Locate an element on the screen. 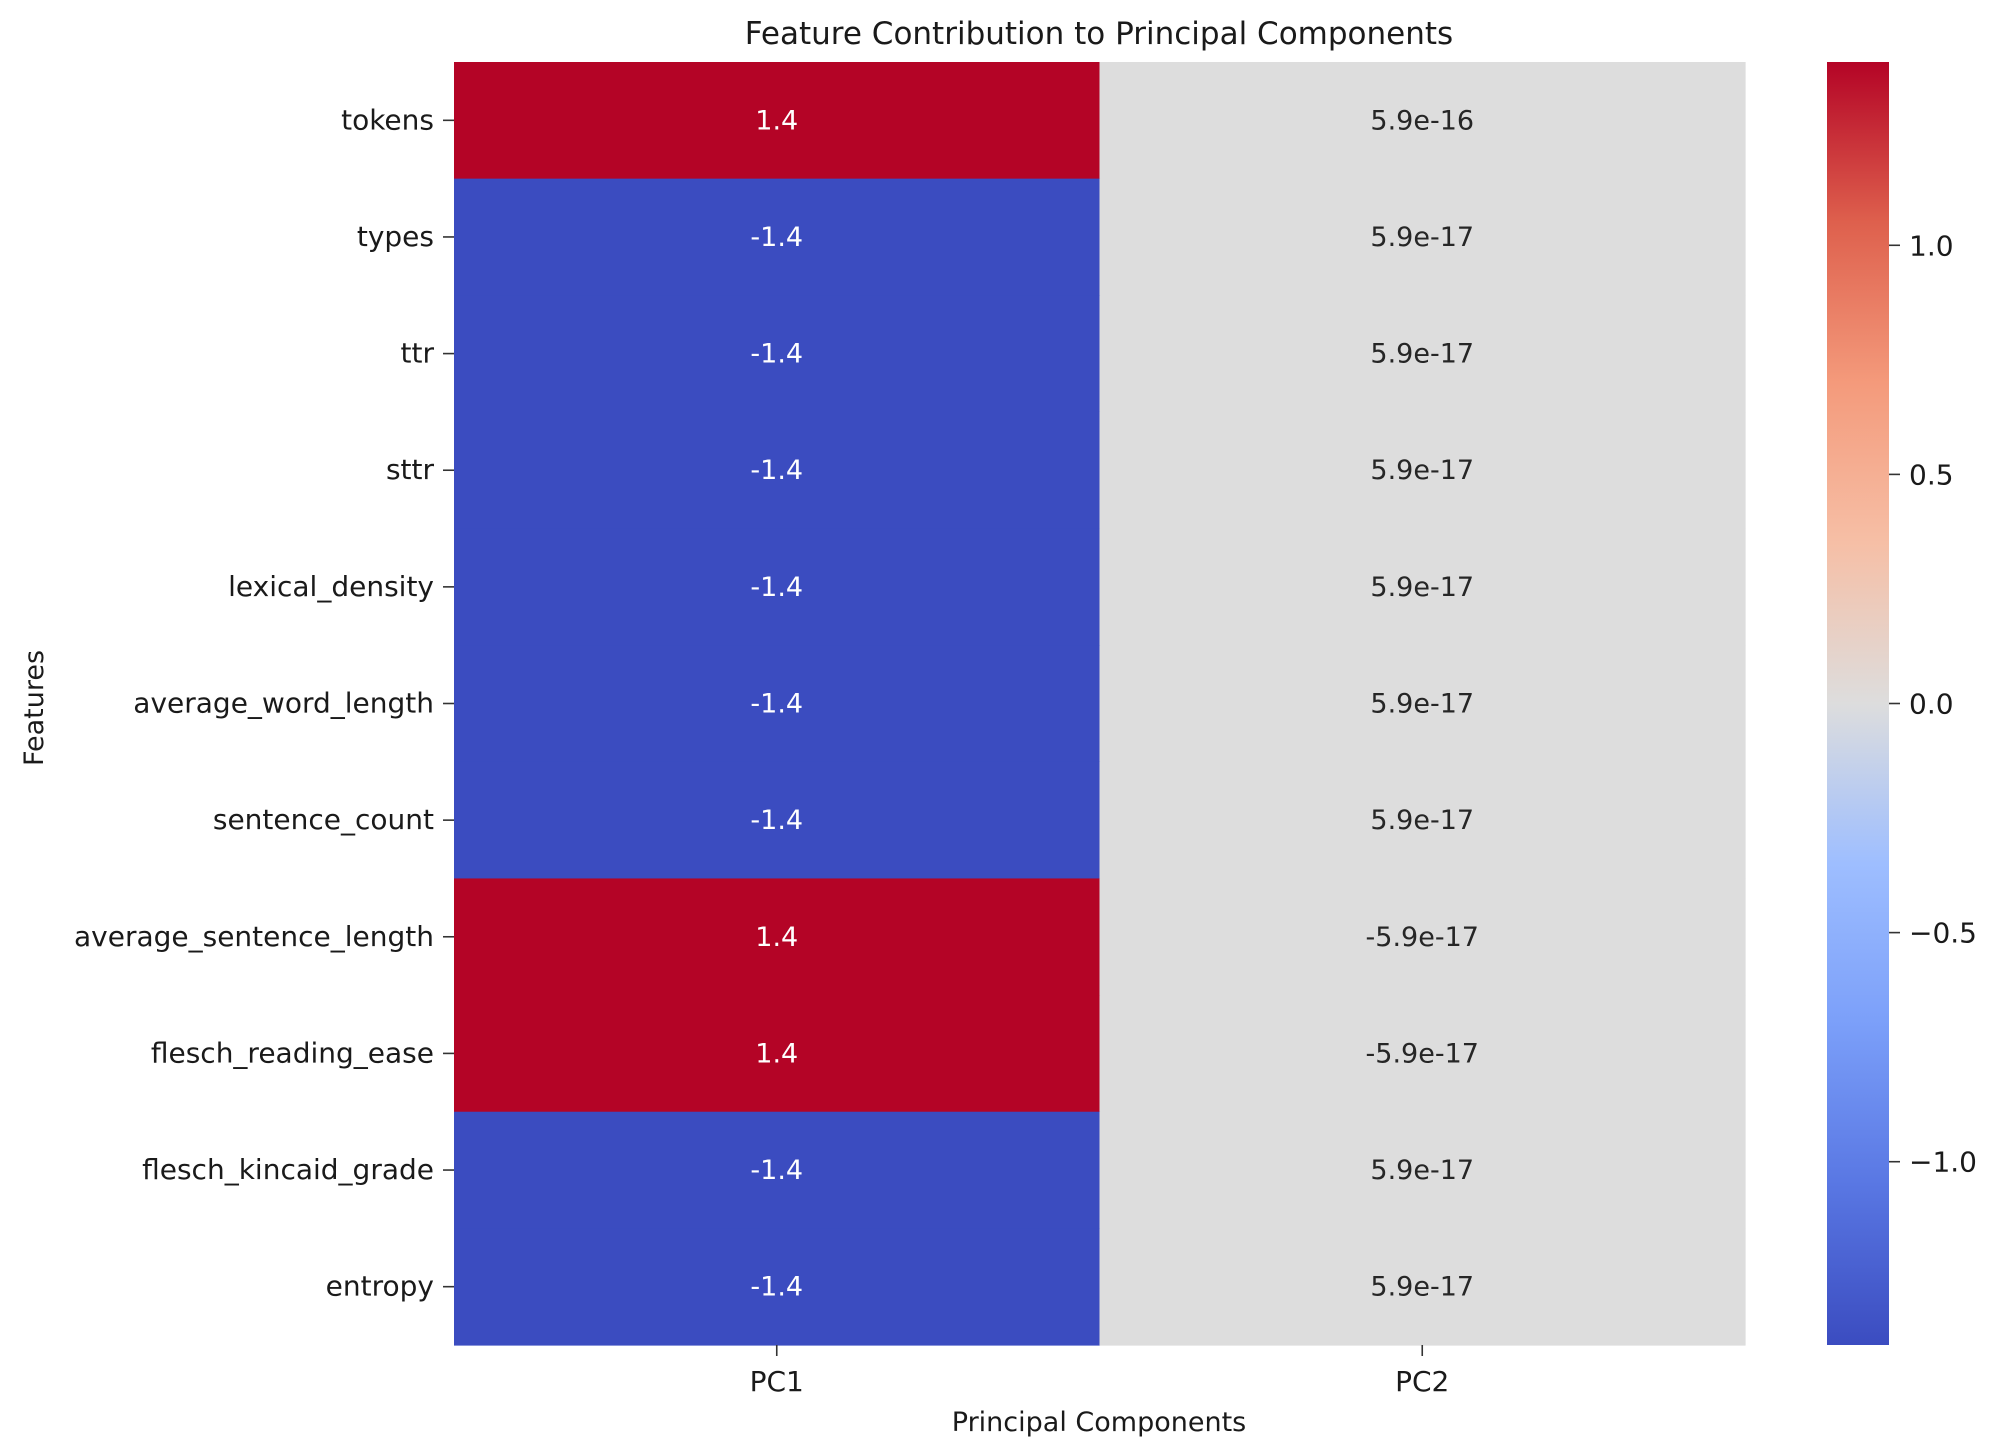 The height and width of the screenshot is (1456, 2000). colorbar-ticks: 1.0 0.5 0.0 −0.5 −1.0 is located at coordinates (1933, 704).